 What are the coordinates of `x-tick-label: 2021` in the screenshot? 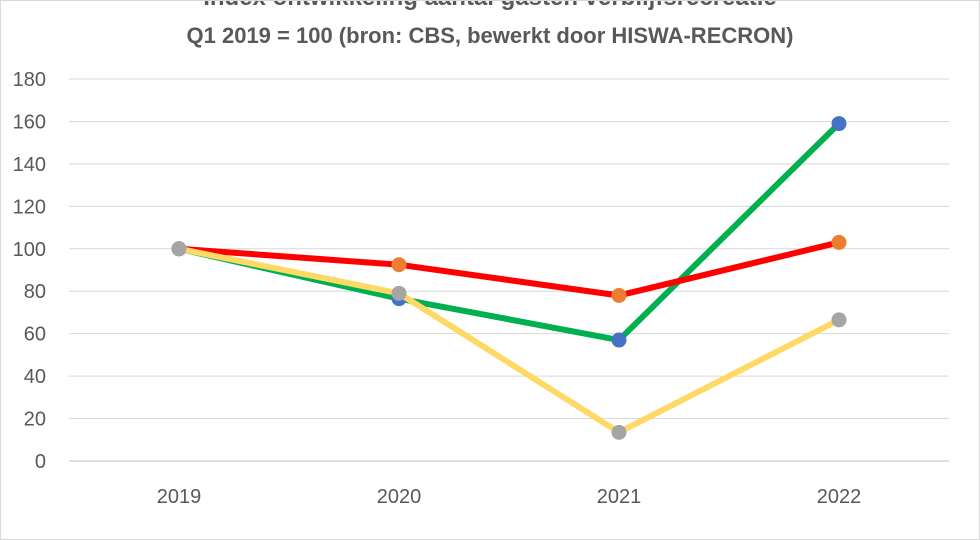 It's located at (619, 497).